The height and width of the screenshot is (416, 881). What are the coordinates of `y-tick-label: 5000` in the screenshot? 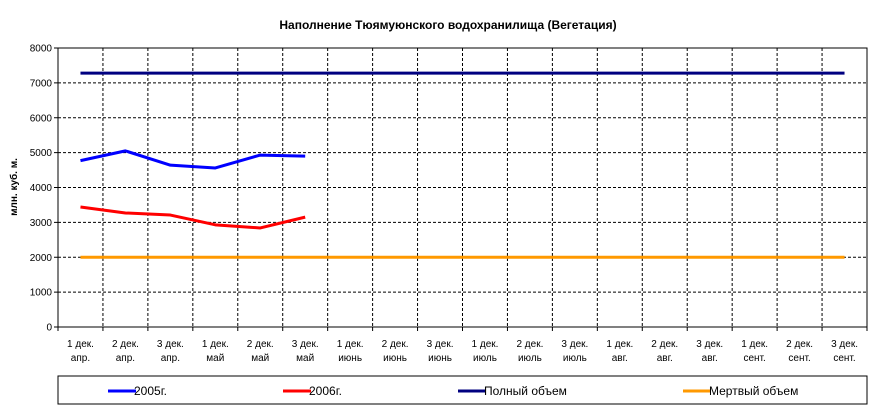 It's located at (41, 153).